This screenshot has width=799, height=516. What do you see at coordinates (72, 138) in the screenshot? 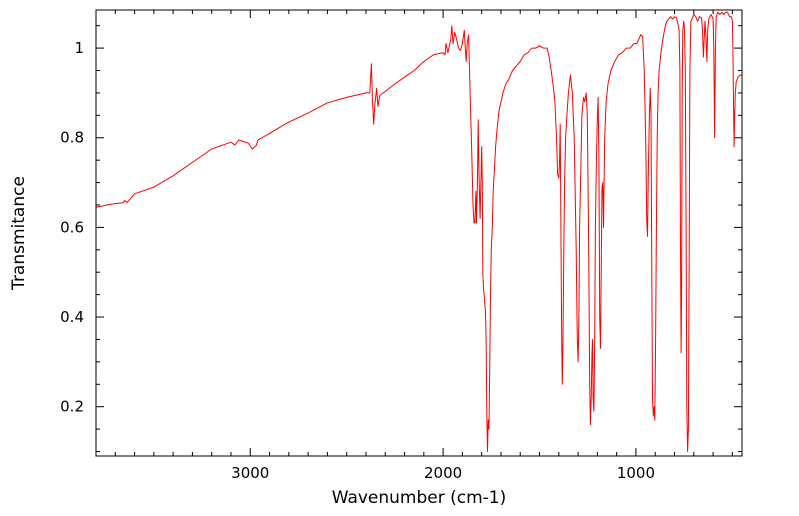
I see `y-tick-label: 0.8` at bounding box center [72, 138].